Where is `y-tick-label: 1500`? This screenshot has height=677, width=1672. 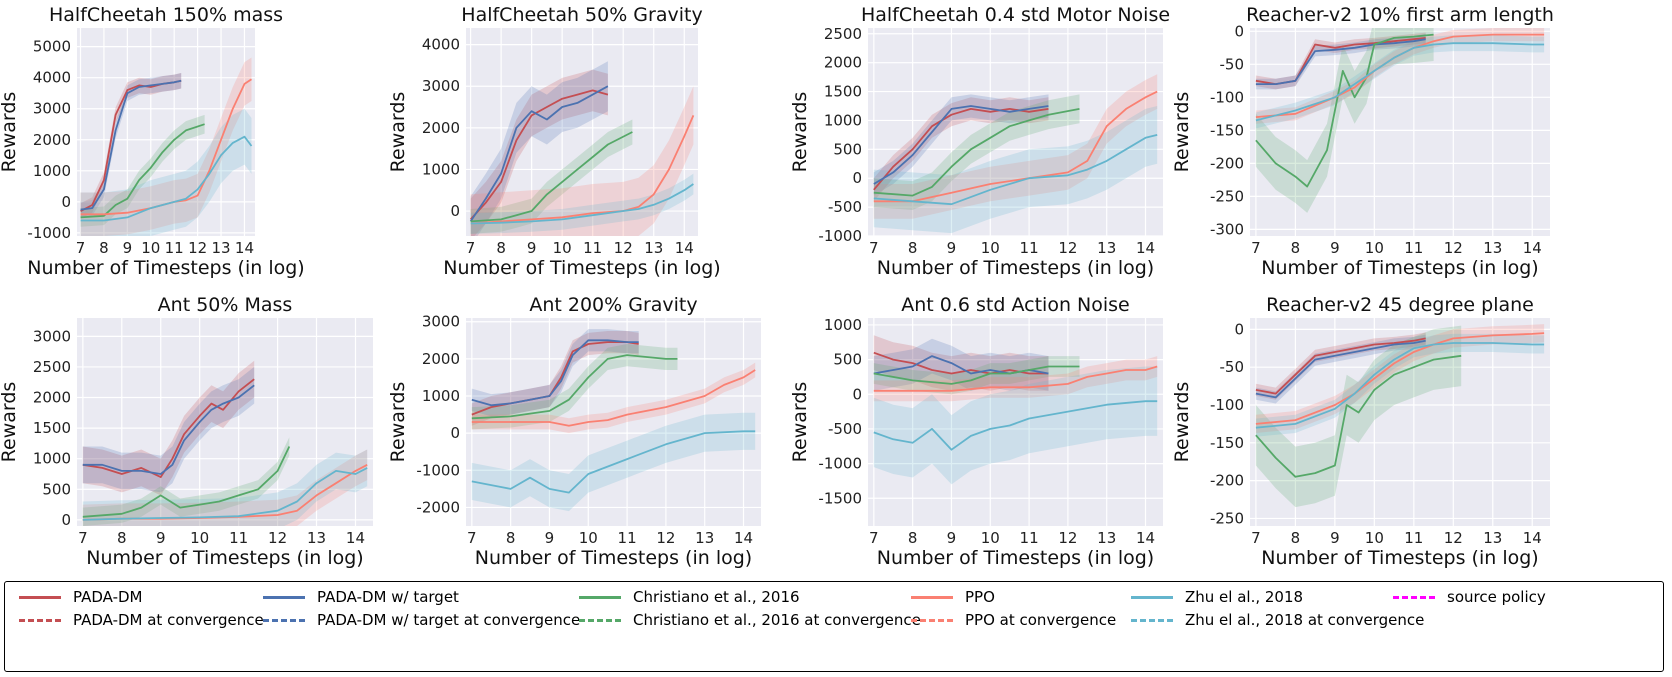 y-tick-label: 1500 is located at coordinates (52, 428).